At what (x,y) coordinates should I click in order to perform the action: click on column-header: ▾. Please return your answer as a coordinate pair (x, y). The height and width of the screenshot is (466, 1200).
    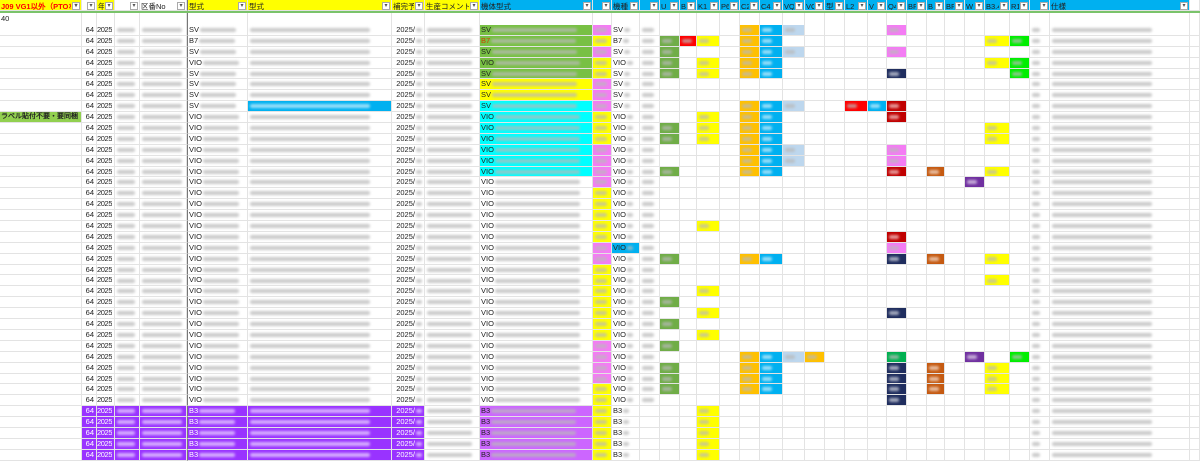
    Looking at the image, I should click on (1040, 5).